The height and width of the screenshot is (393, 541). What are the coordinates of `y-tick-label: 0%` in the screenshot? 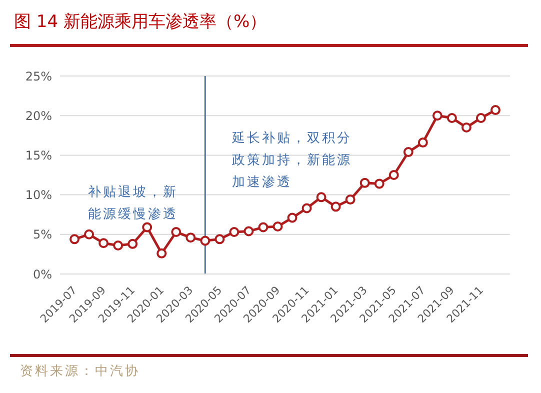 It's located at (42, 274).